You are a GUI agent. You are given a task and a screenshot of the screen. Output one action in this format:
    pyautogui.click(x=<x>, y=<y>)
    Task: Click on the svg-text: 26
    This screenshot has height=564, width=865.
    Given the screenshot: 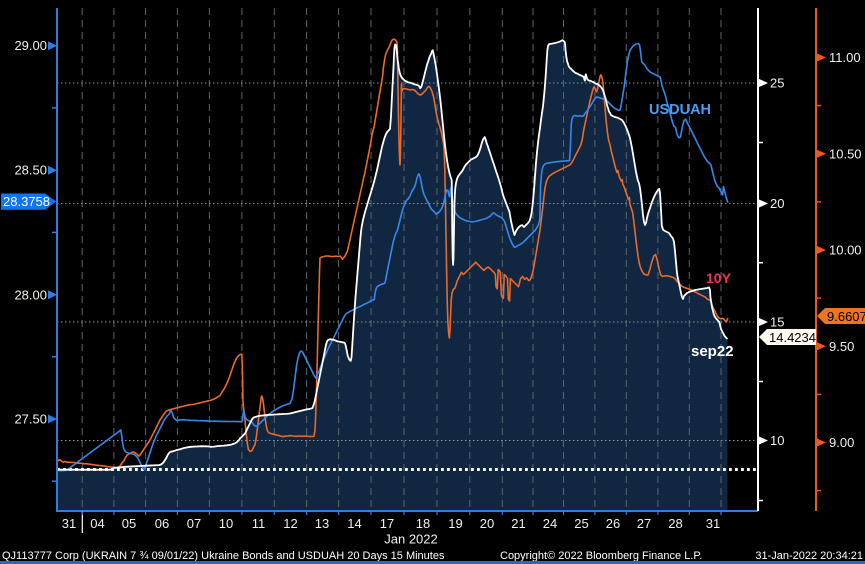 What is the action you would take?
    pyautogui.click(x=613, y=523)
    